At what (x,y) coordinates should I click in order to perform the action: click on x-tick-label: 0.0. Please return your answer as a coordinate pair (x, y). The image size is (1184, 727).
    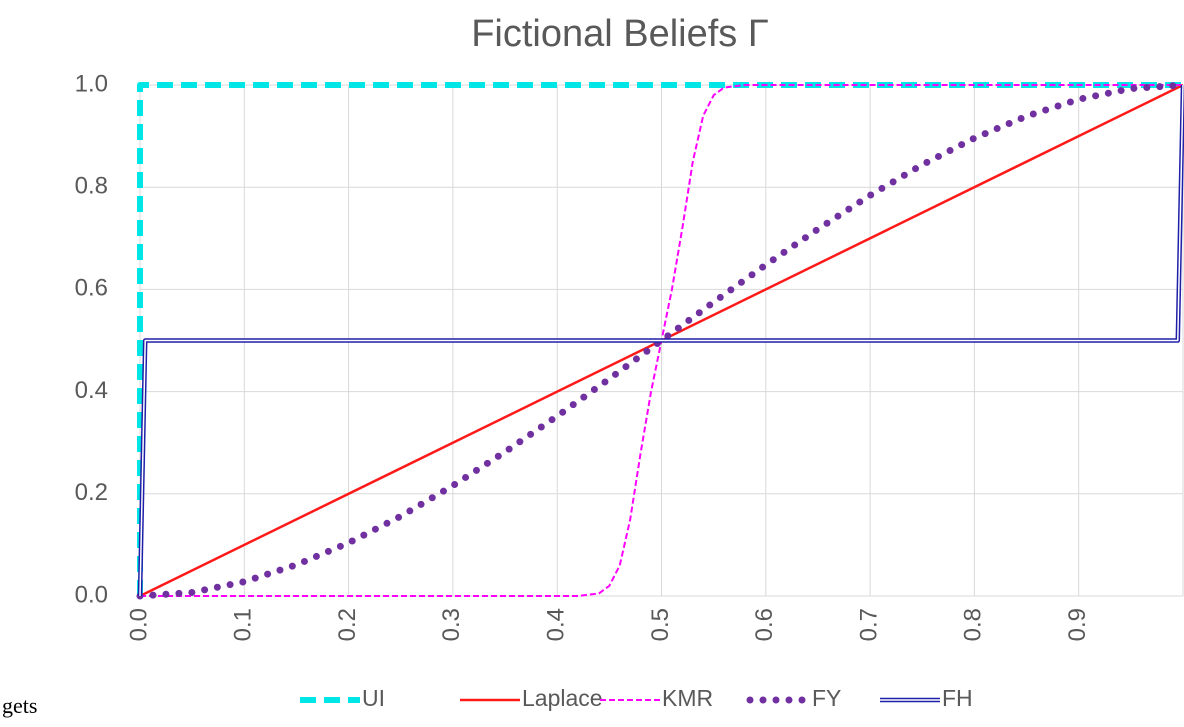
    Looking at the image, I should click on (138, 624).